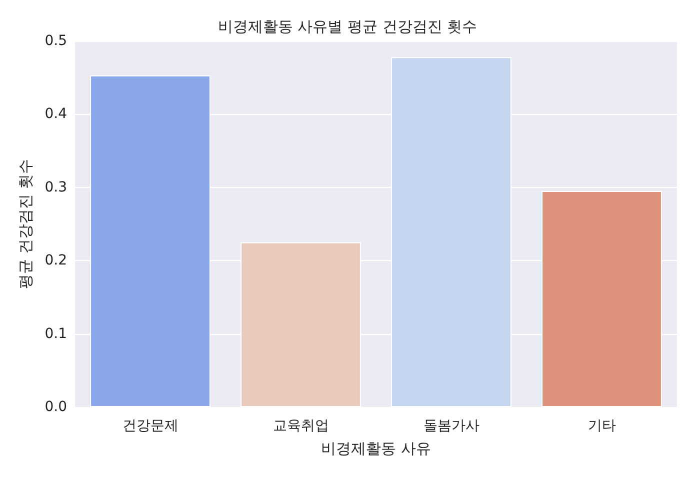 This screenshot has height=478, width=695. Describe the element at coordinates (602, 426) in the screenshot. I see `x-tick-label: 기타` at that location.